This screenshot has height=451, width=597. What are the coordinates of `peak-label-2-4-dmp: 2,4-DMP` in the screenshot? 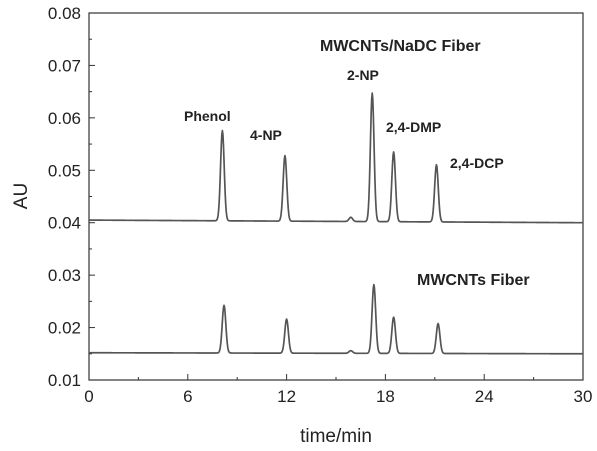 It's located at (413, 127).